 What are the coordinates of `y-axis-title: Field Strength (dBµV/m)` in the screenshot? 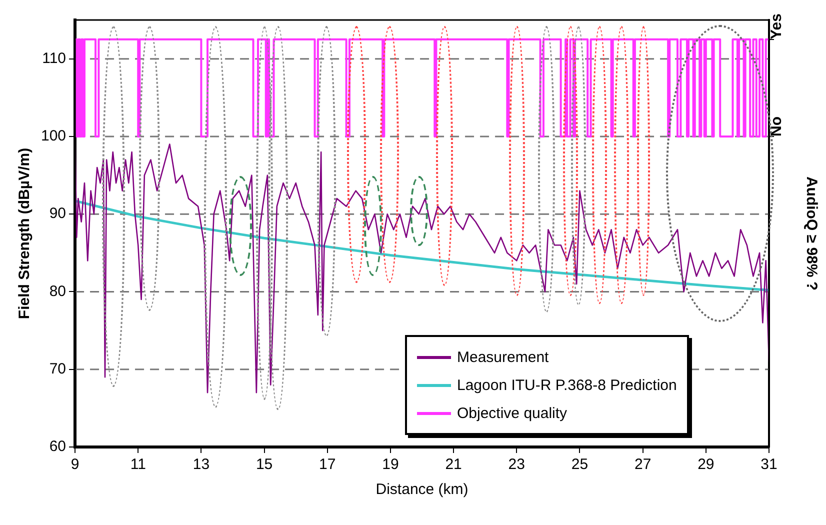 It's located at (25, 234).